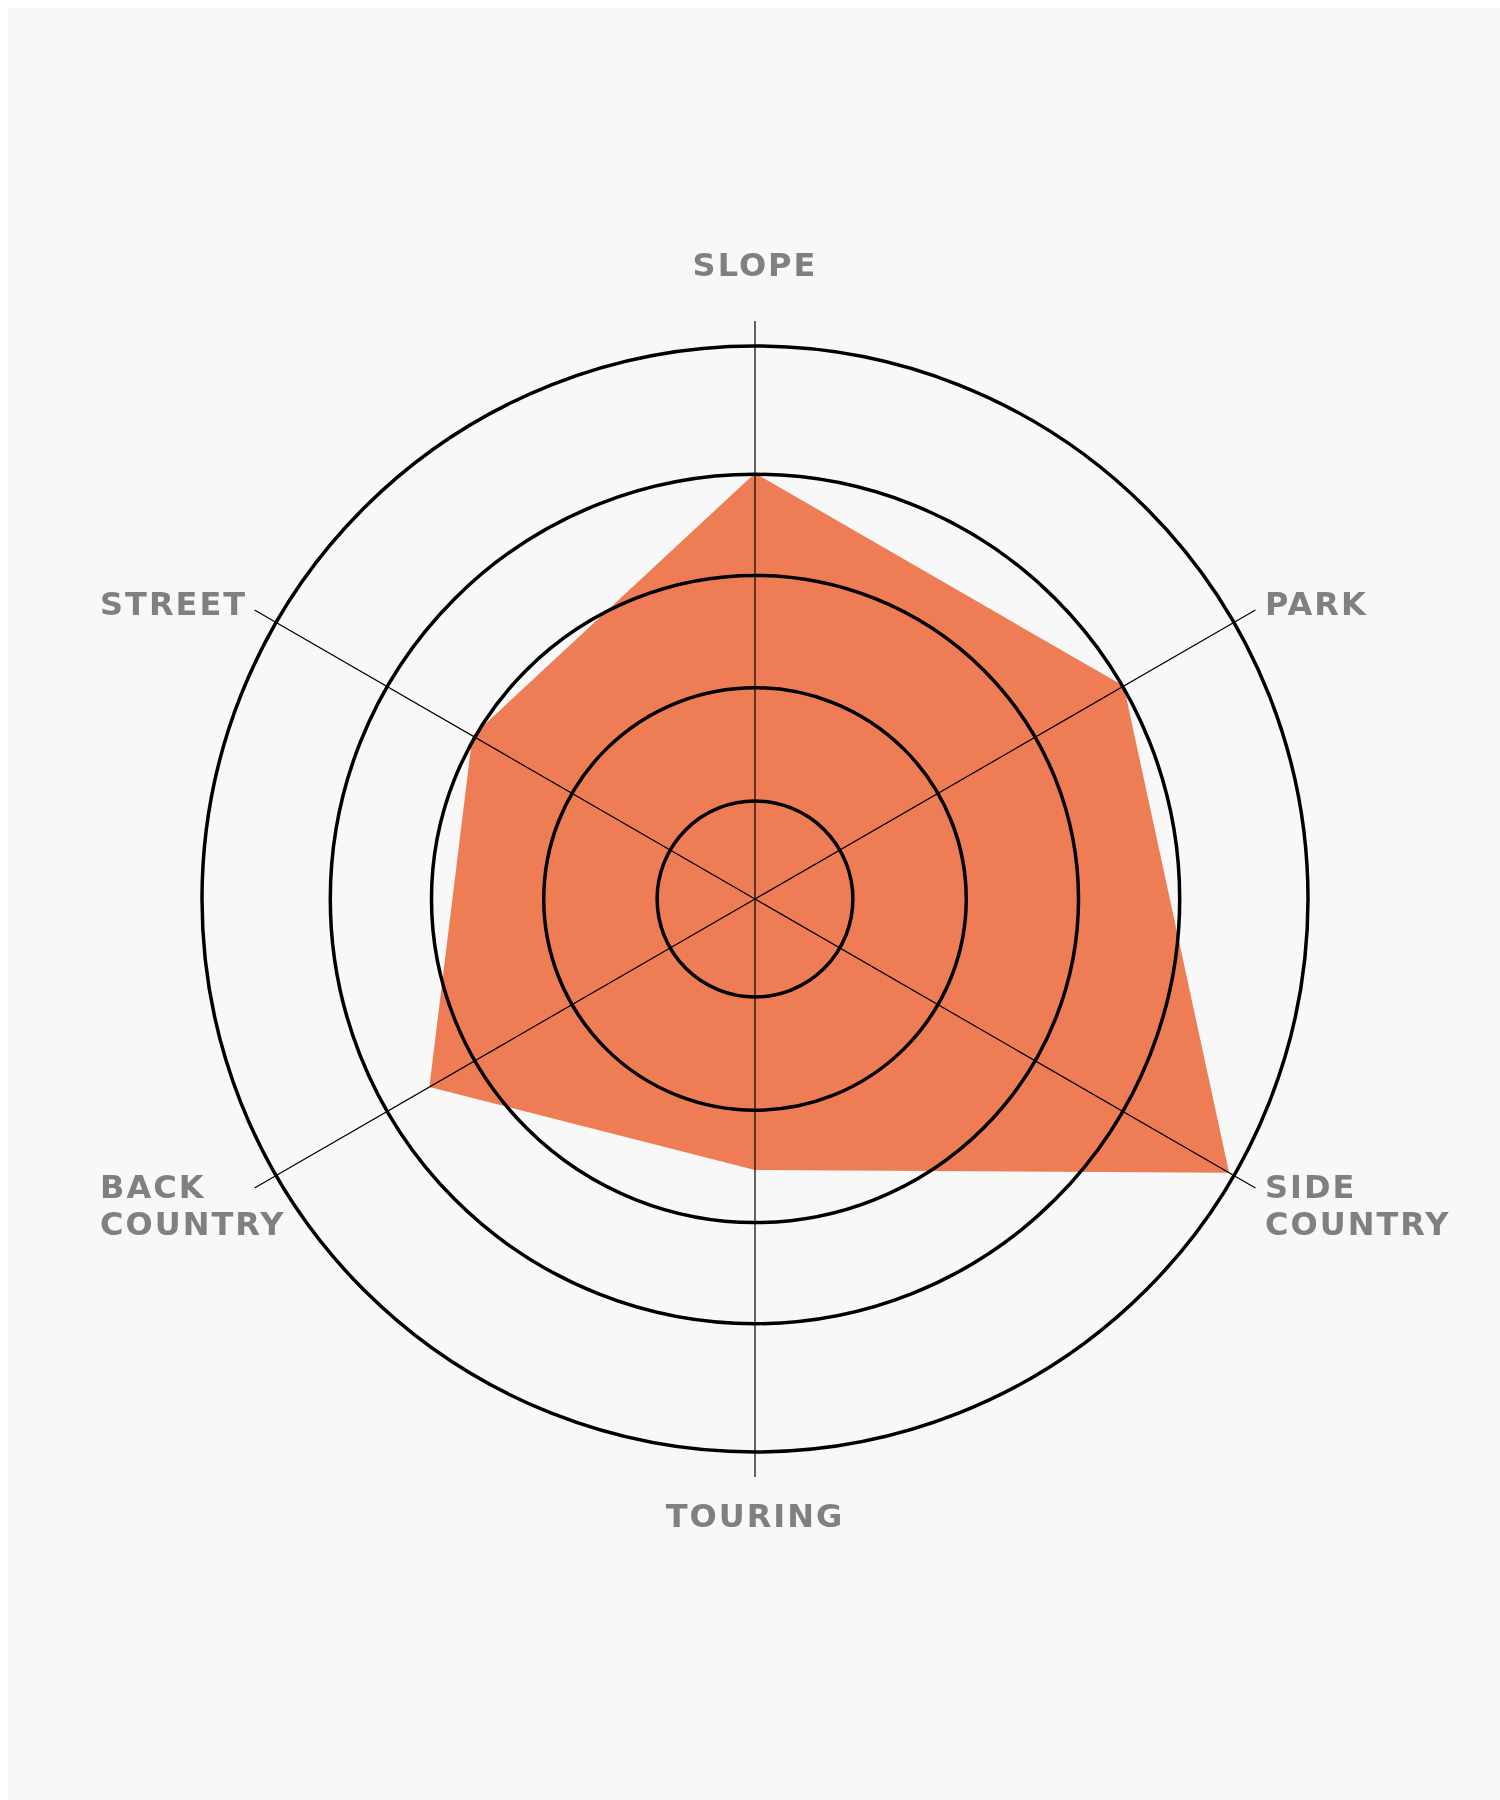  What do you see at coordinates (755, 1516) in the screenshot?
I see `spoke-label: TOURING` at bounding box center [755, 1516].